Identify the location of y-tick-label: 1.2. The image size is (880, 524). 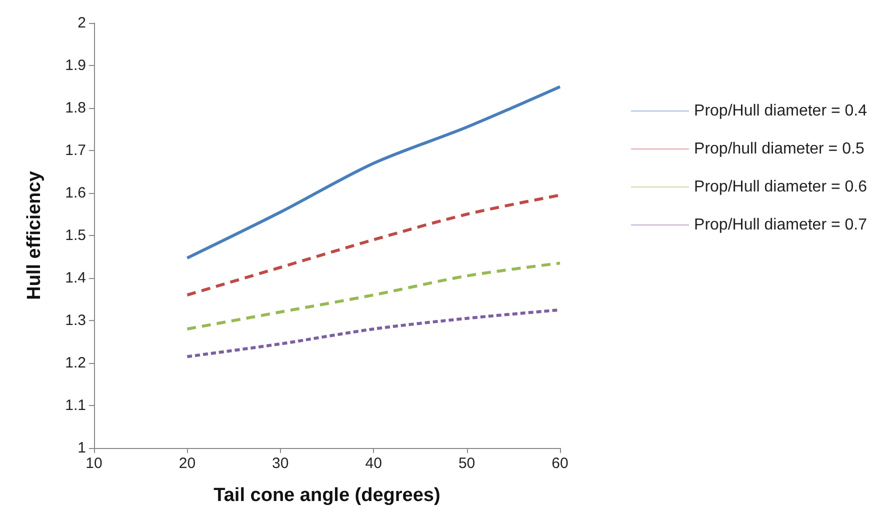
(75, 363).